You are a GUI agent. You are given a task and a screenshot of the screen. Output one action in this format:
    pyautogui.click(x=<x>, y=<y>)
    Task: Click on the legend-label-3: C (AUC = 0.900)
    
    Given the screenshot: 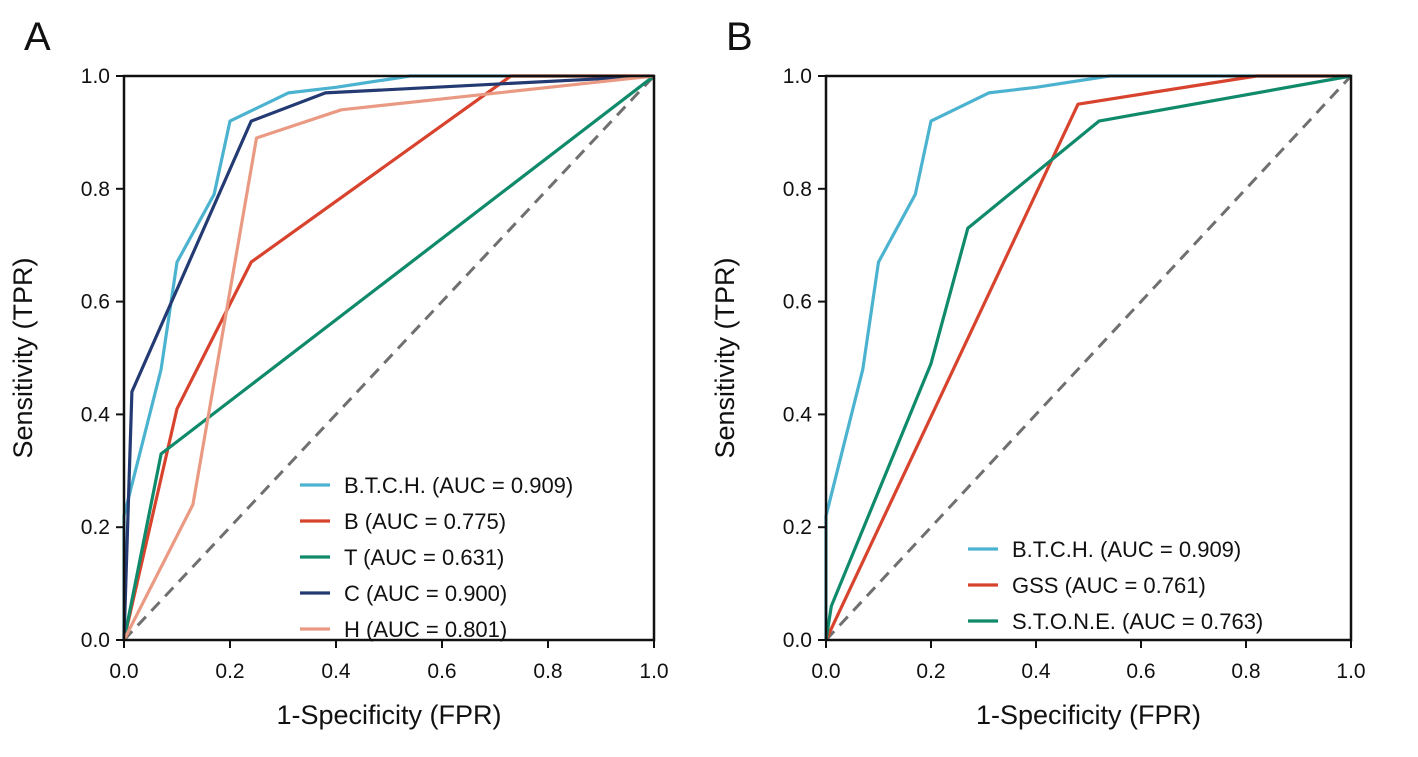 What is the action you would take?
    pyautogui.click(x=425, y=593)
    